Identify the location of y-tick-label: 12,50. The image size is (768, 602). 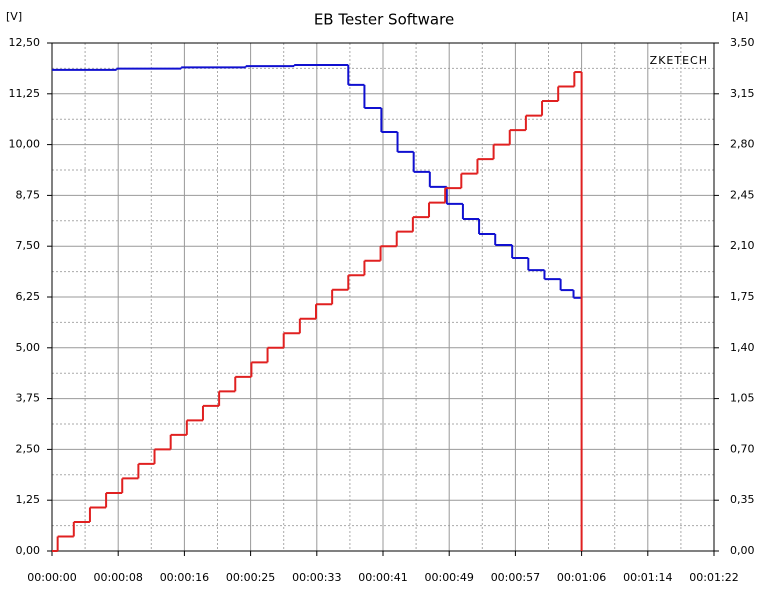
(25, 42).